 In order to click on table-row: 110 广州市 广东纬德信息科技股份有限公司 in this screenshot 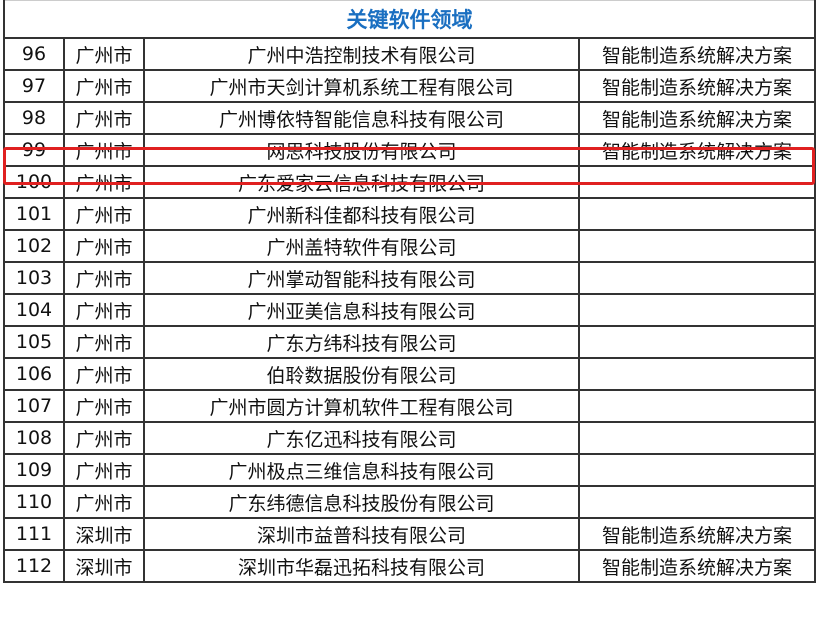, I will do `click(409, 502)`.